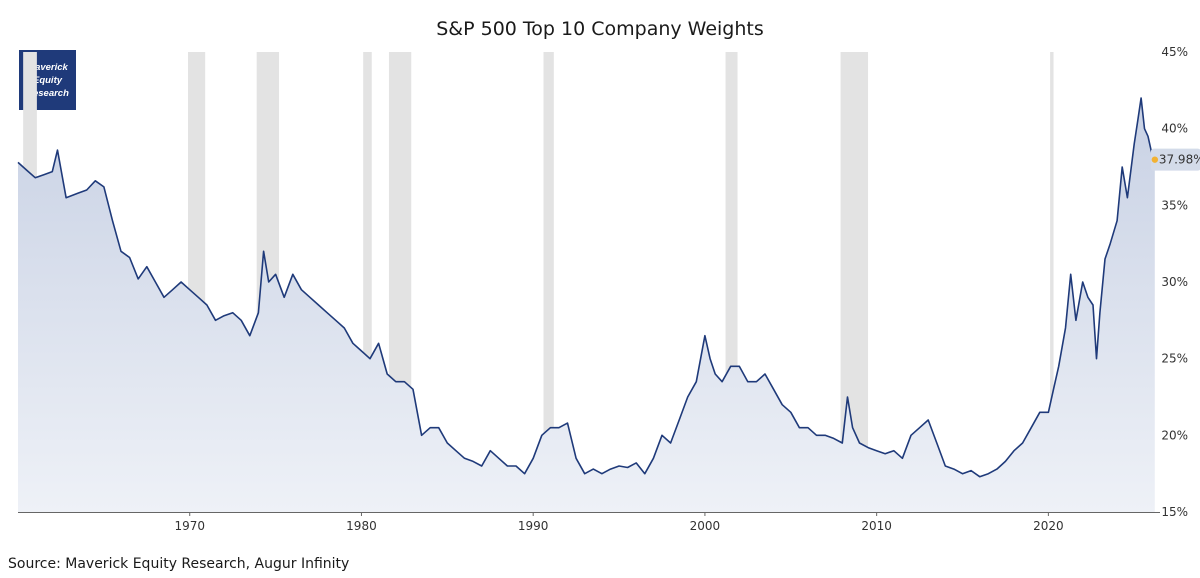  I want to click on y-tick-label-35: 35%, so click(1174, 205).